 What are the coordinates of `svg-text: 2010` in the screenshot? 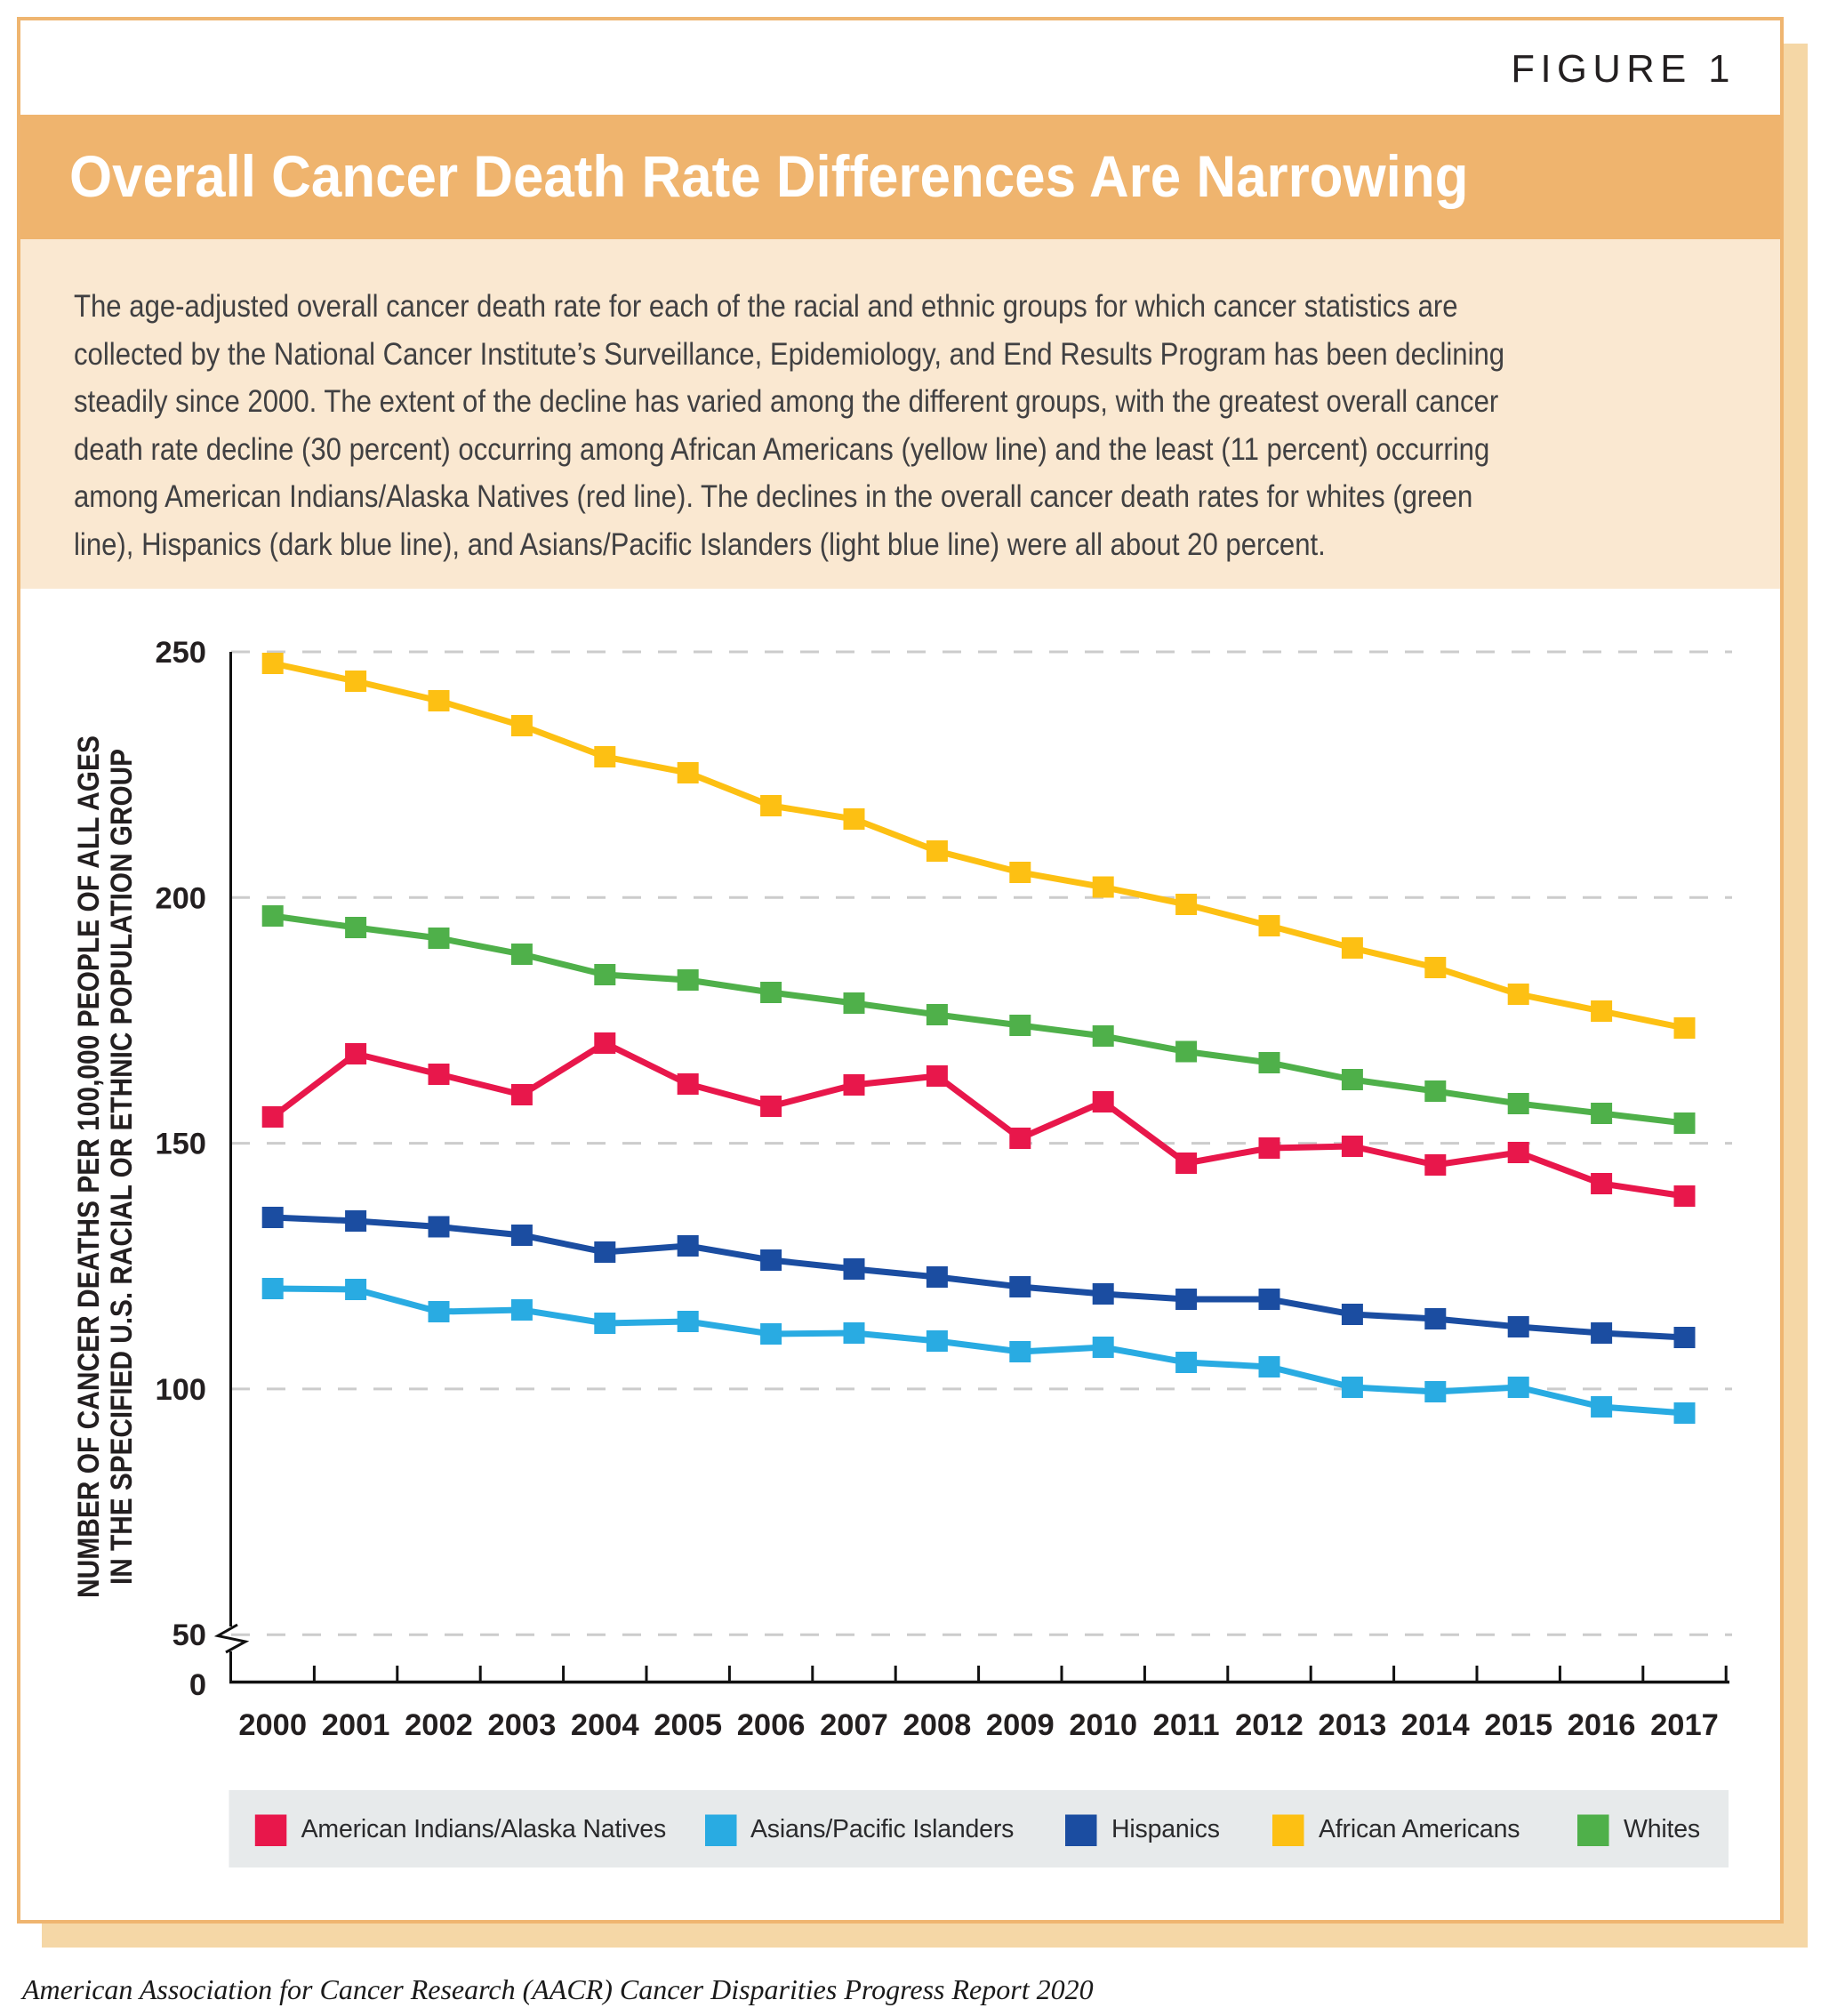 It's located at (1103, 1725).